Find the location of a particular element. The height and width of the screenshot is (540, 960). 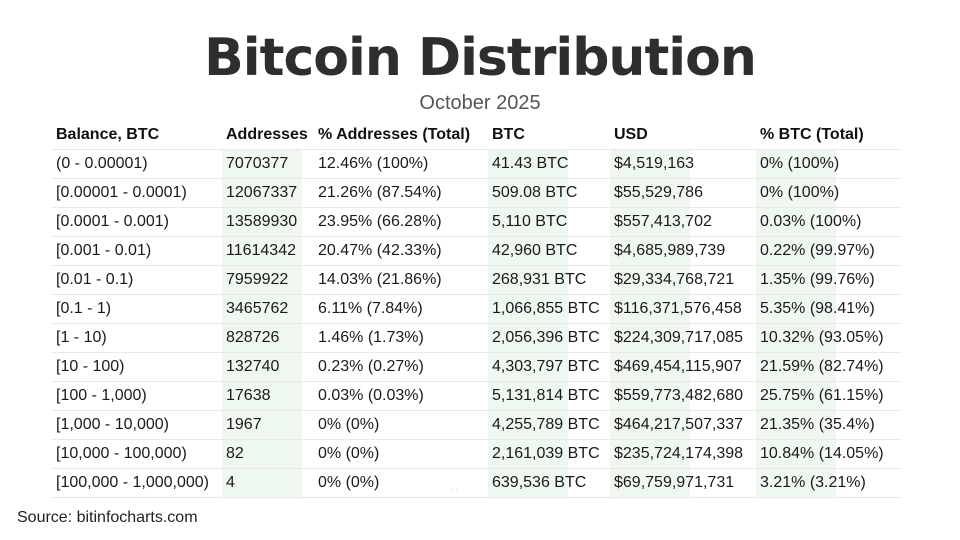

cell-pct-btc: 3.21% (3.21%) is located at coordinates (829, 483).